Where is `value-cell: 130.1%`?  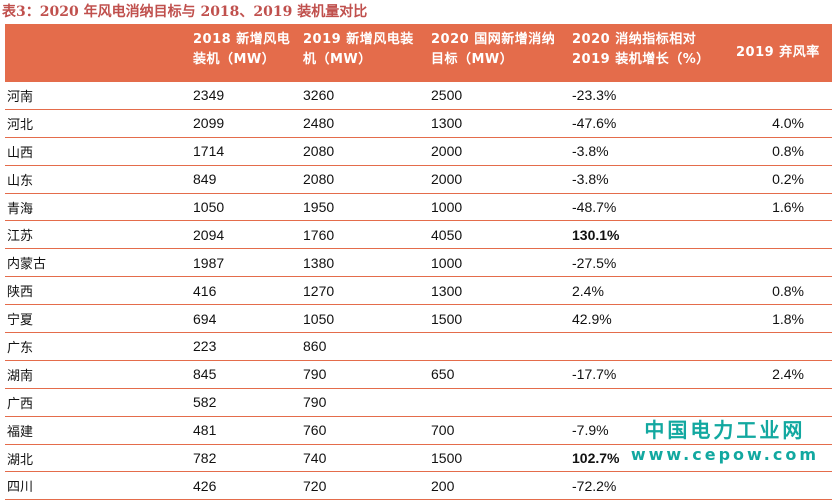
value-cell: 130.1% is located at coordinates (648, 235).